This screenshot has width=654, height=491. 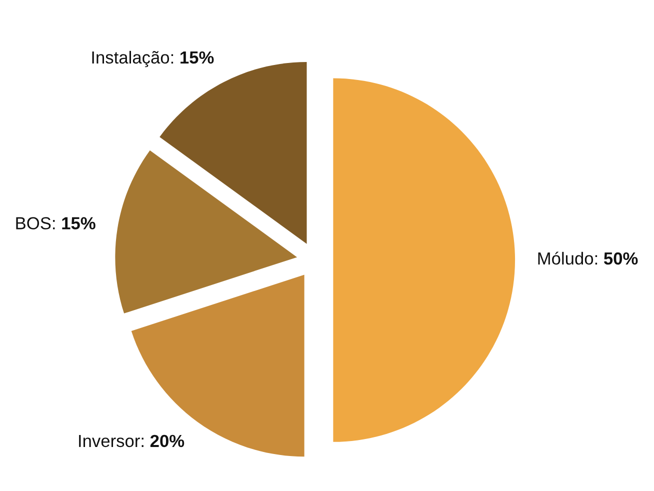 I want to click on slice-label: BOS: 15%, so click(x=56, y=223).